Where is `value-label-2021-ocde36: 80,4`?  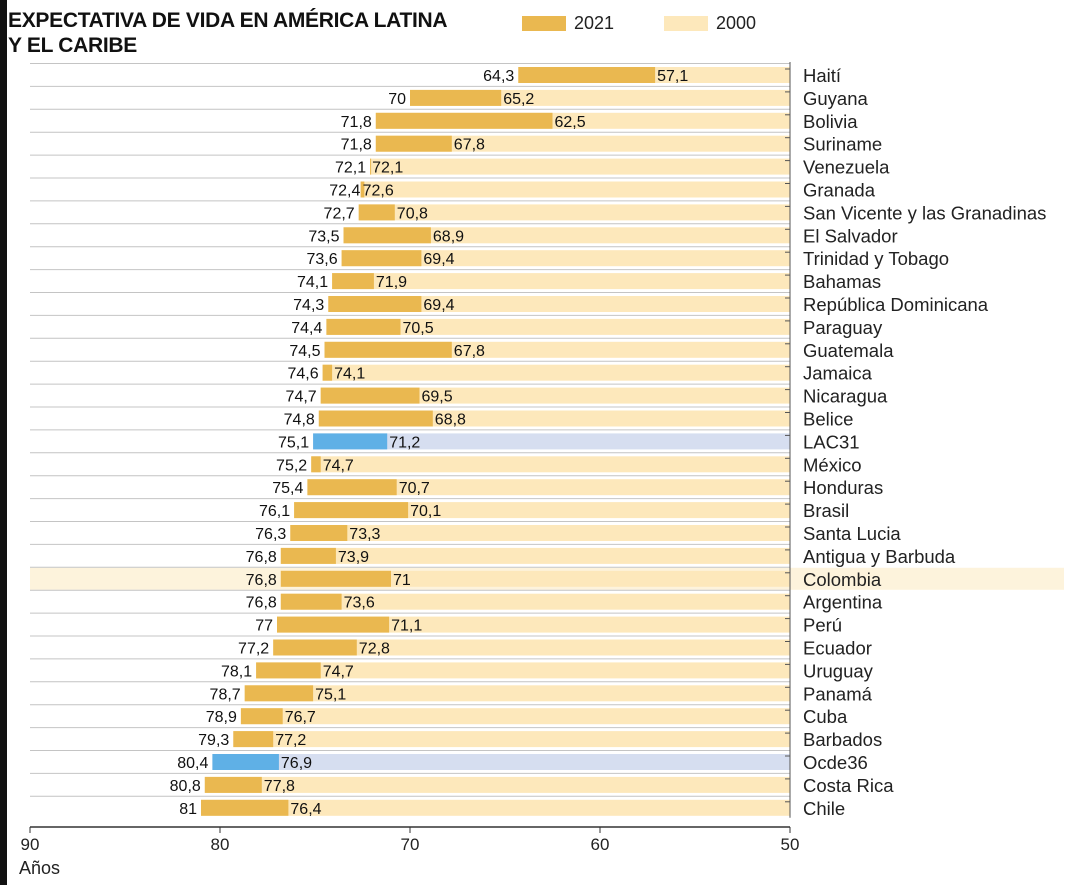
value-label-2021-ocde36: 80,4 is located at coordinates (192, 763).